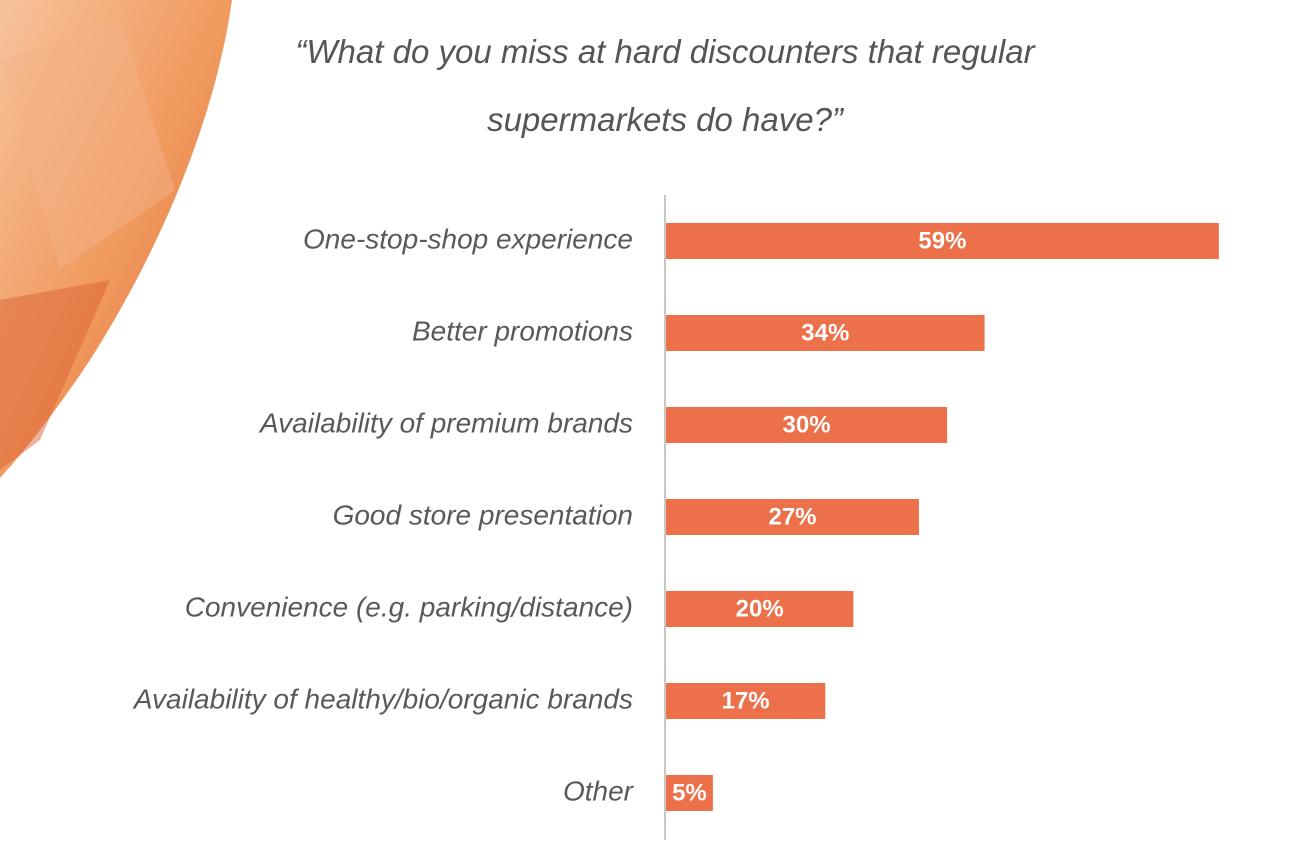 Image resolution: width=1290 pixels, height=856 pixels. I want to click on value-label: 20%, so click(760, 608).